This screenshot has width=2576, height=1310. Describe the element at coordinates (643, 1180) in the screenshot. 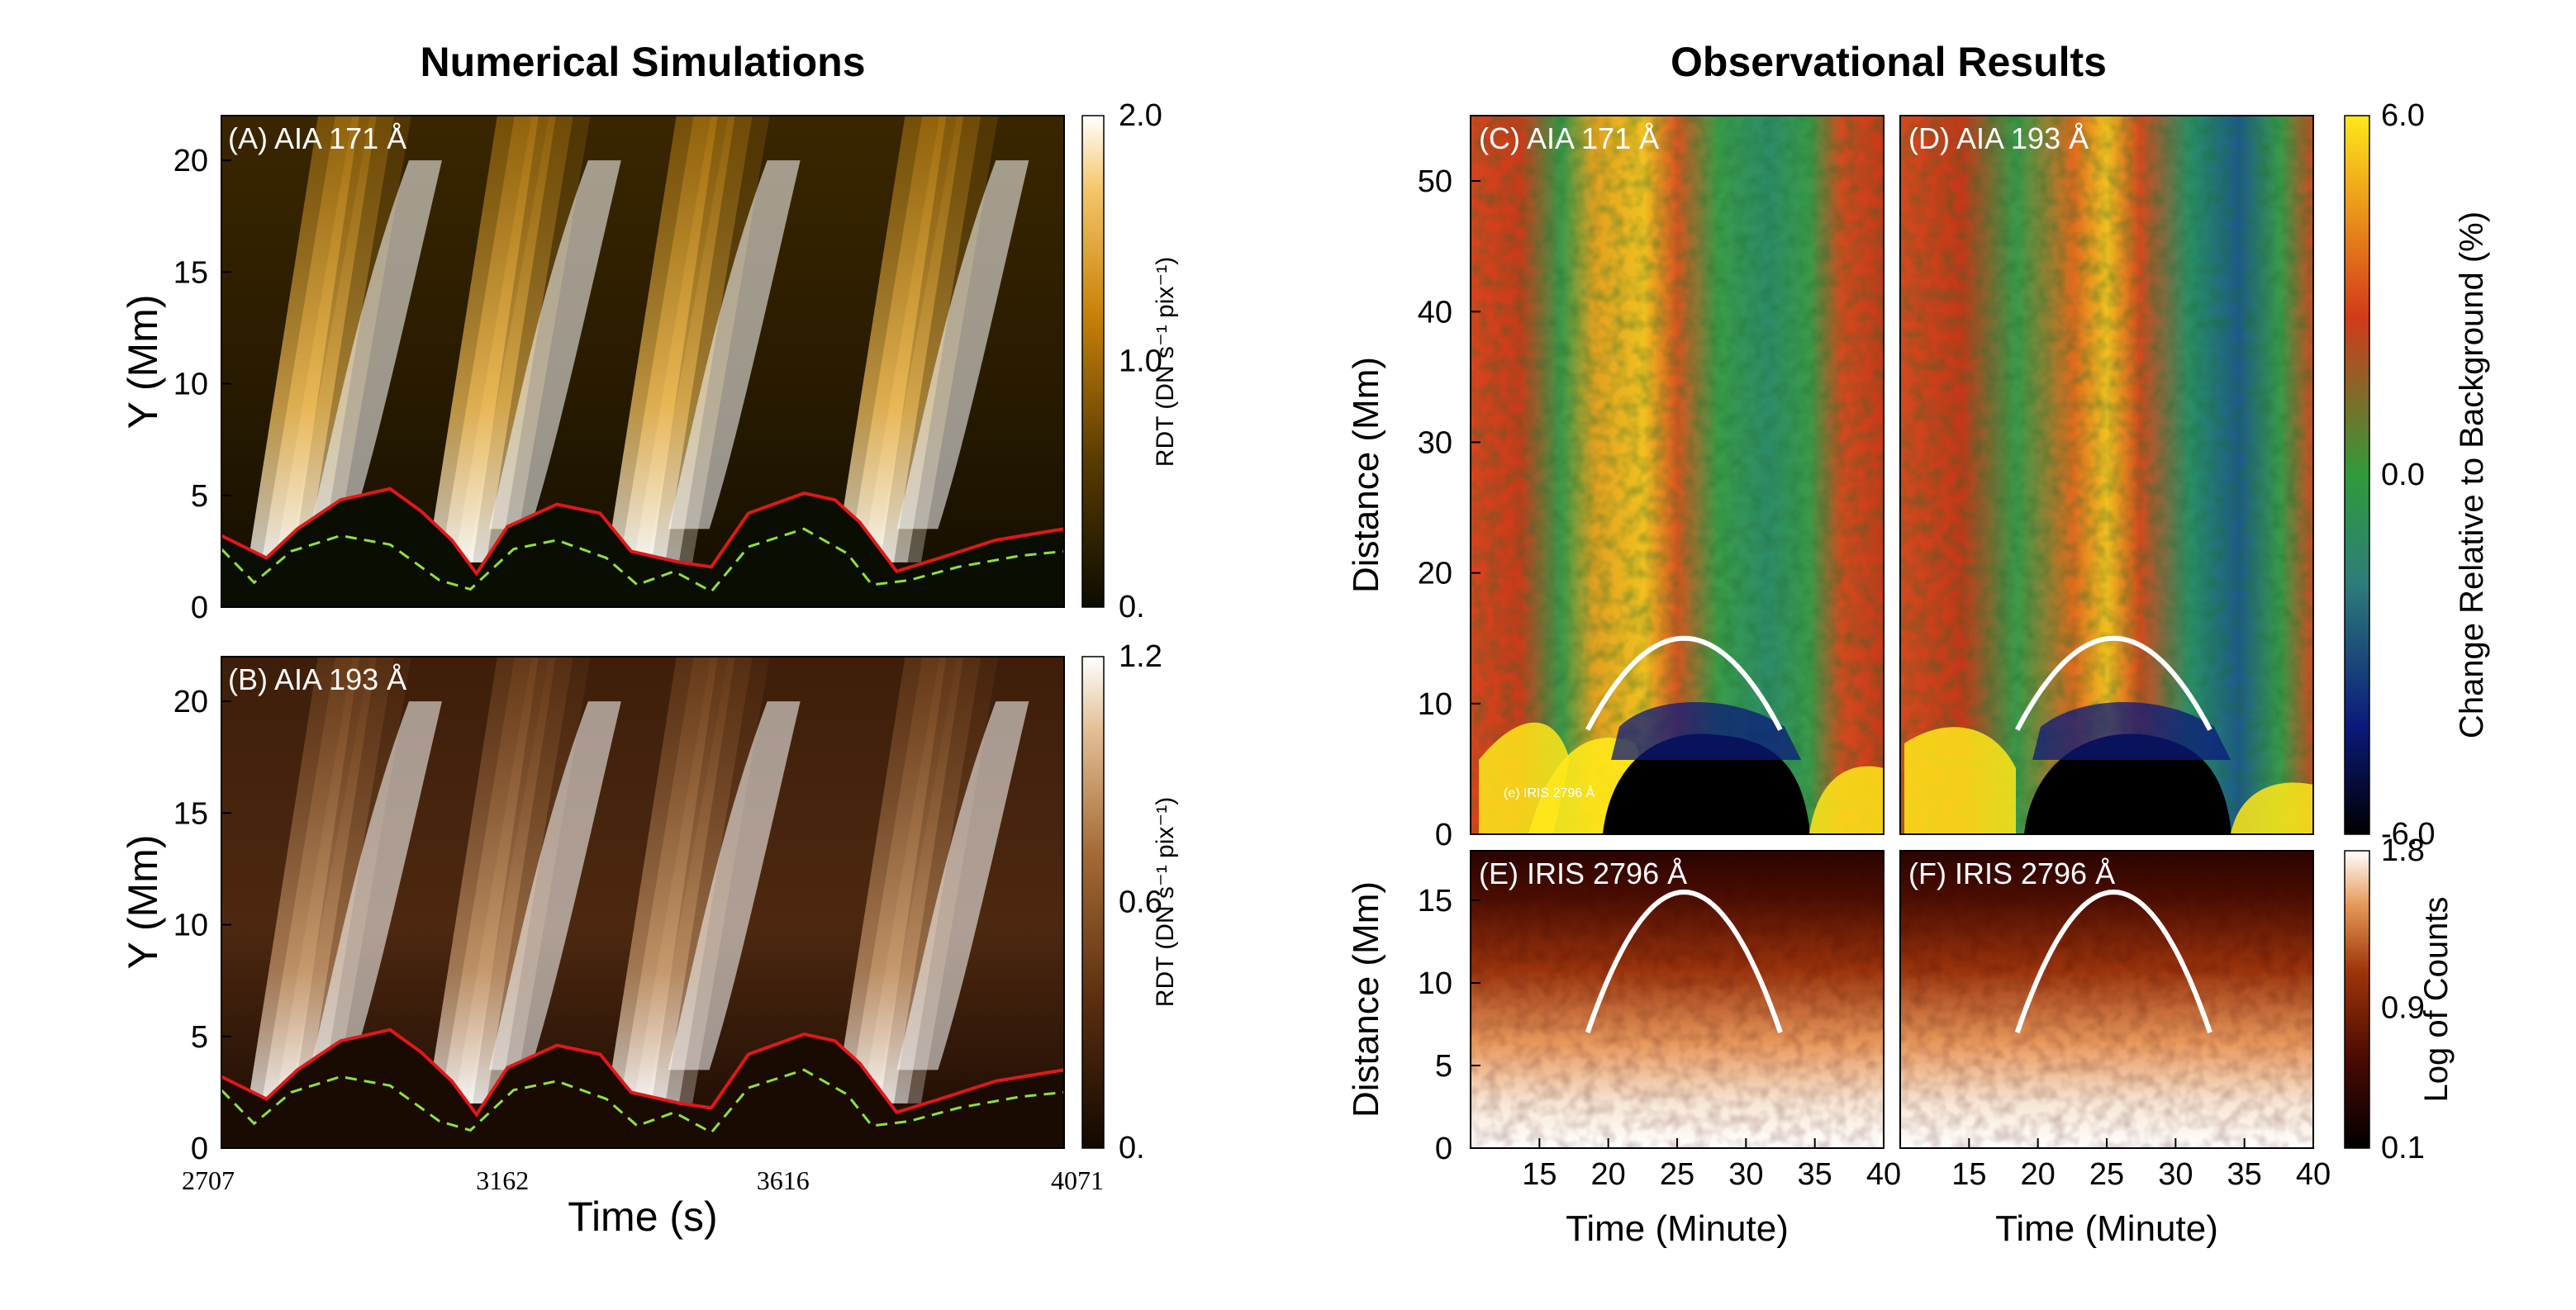

I see `panel-b-x-ticks: 2707 3162 3616 4071` at that location.